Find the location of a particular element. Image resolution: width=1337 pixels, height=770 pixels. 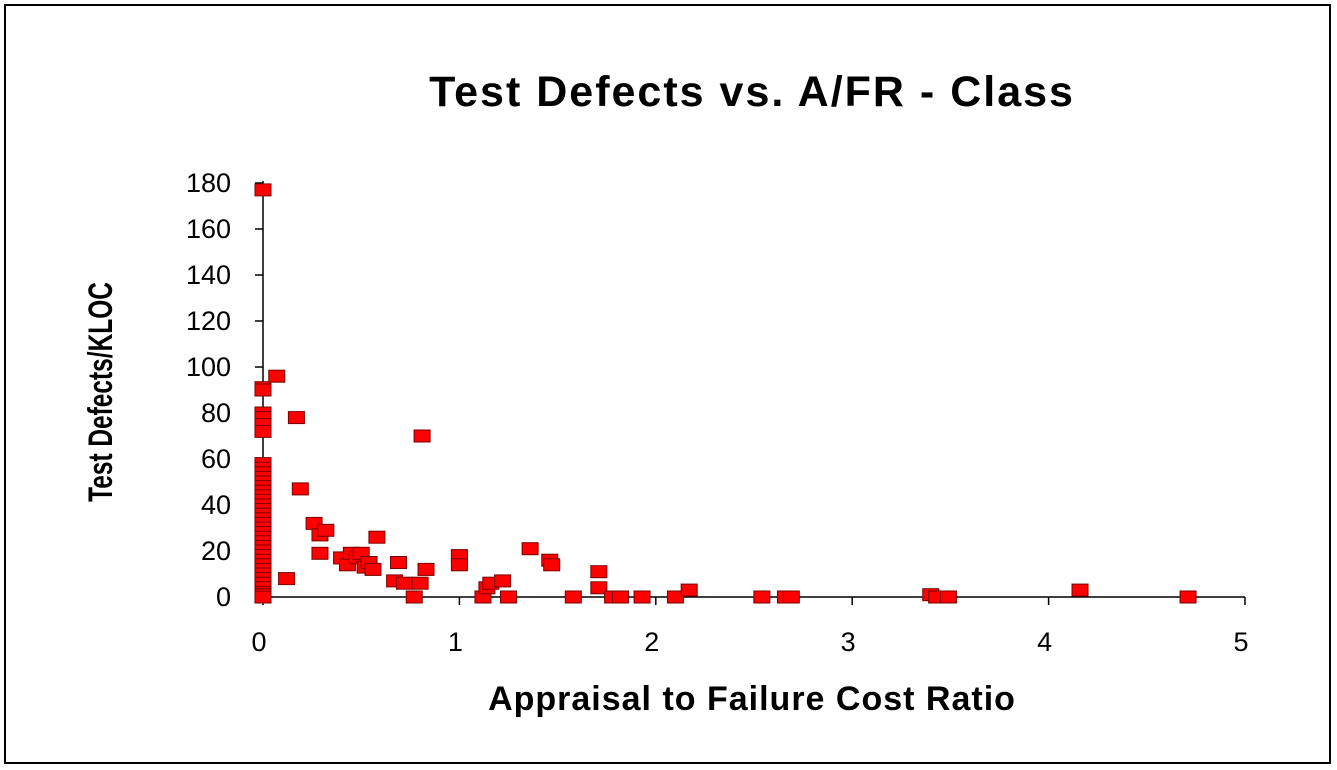

y-tick-label: 80 is located at coordinates (216, 413).